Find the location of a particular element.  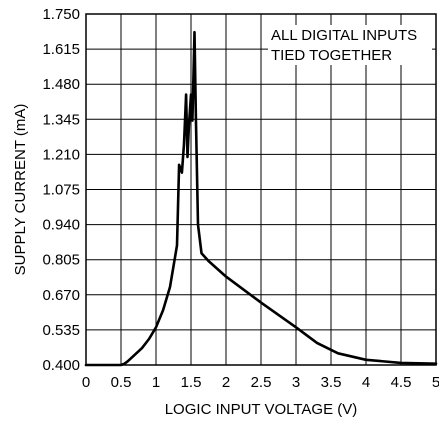

annotation-line-1: ALL DIGITAL INPUTS is located at coordinates (344, 35).